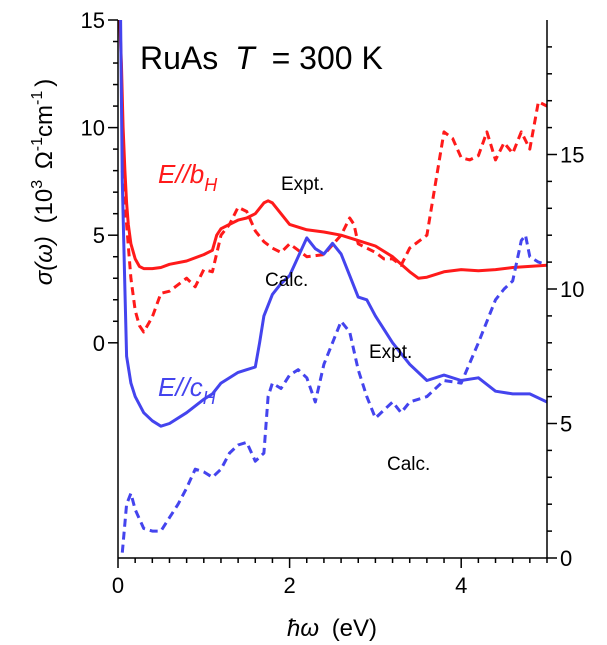  I want to click on y-left-tick-label: 15, so click(93, 20).